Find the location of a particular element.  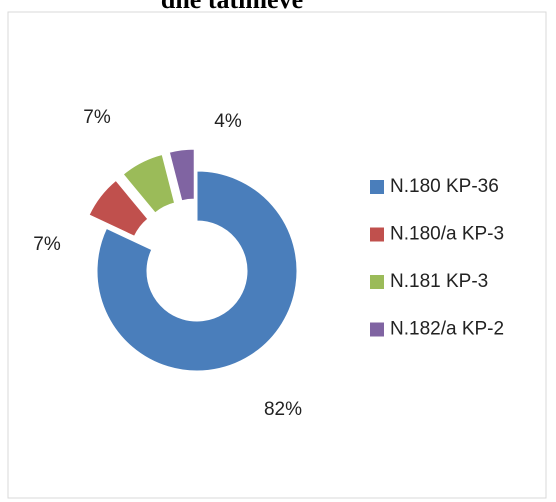

legend-label: N.180 KP-36 is located at coordinates (444, 186).